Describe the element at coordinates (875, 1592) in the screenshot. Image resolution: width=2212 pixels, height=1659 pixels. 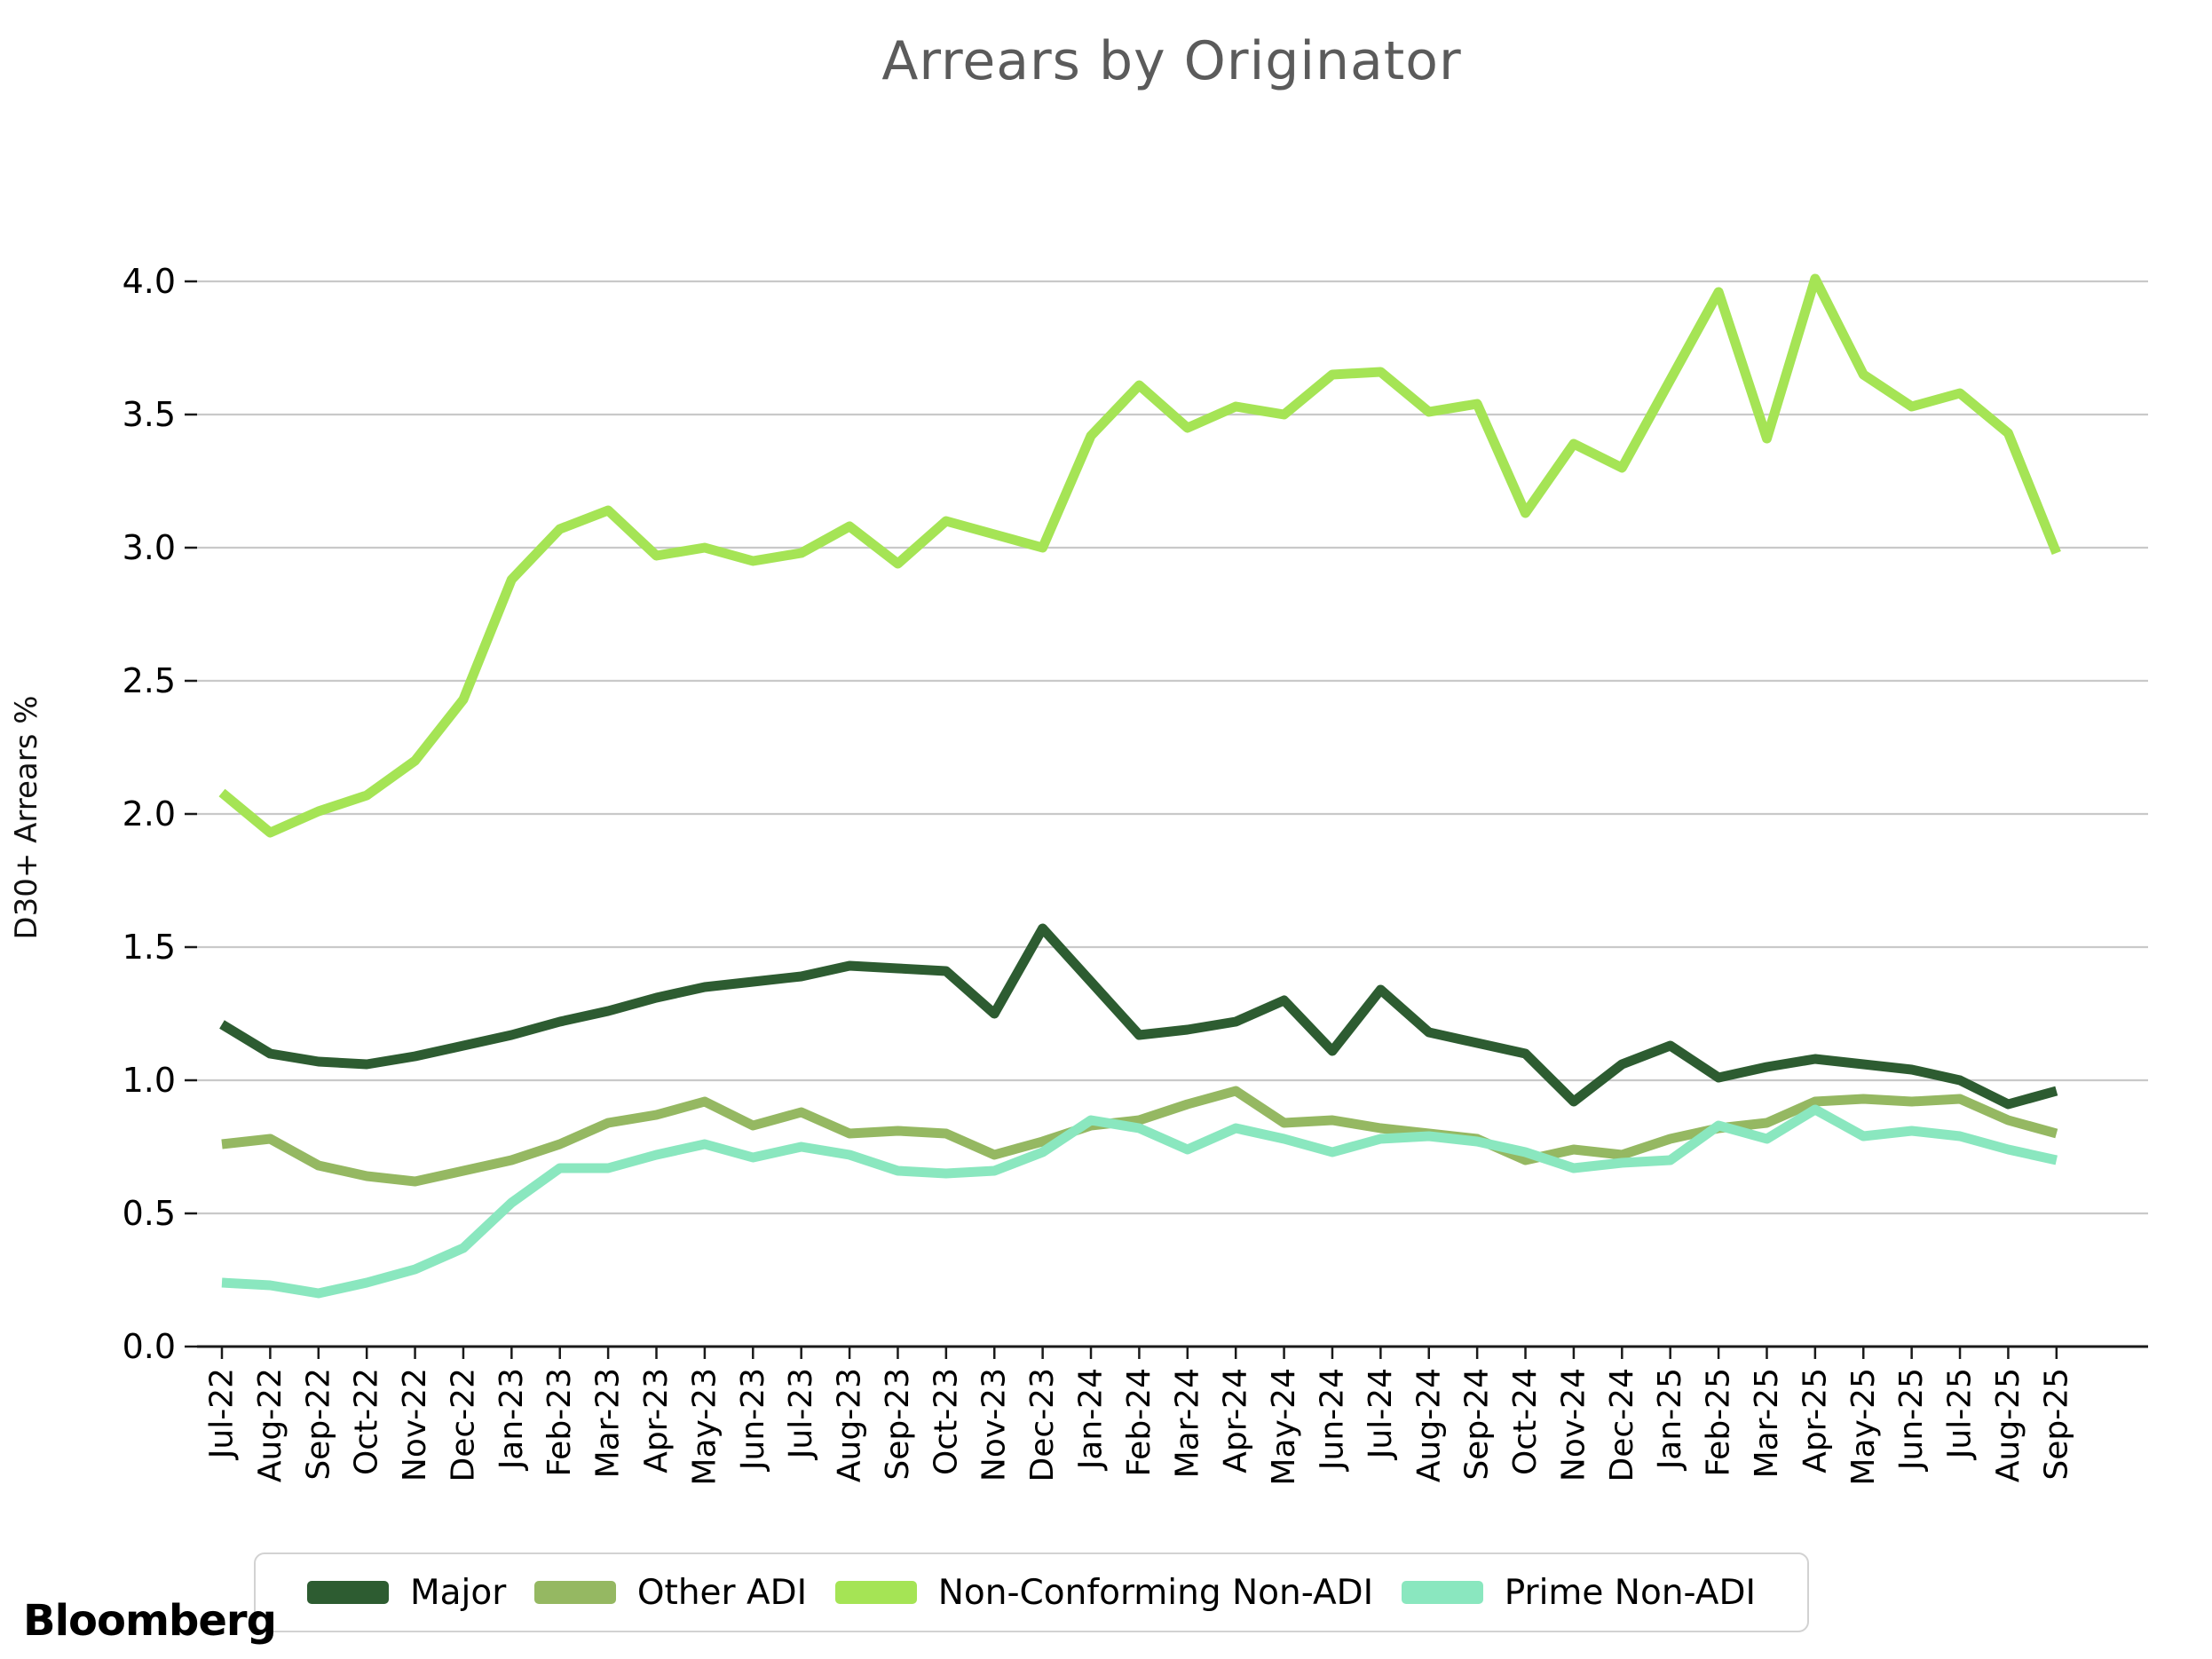
I see `legend-swatch-nonconforming-non-adi` at that location.